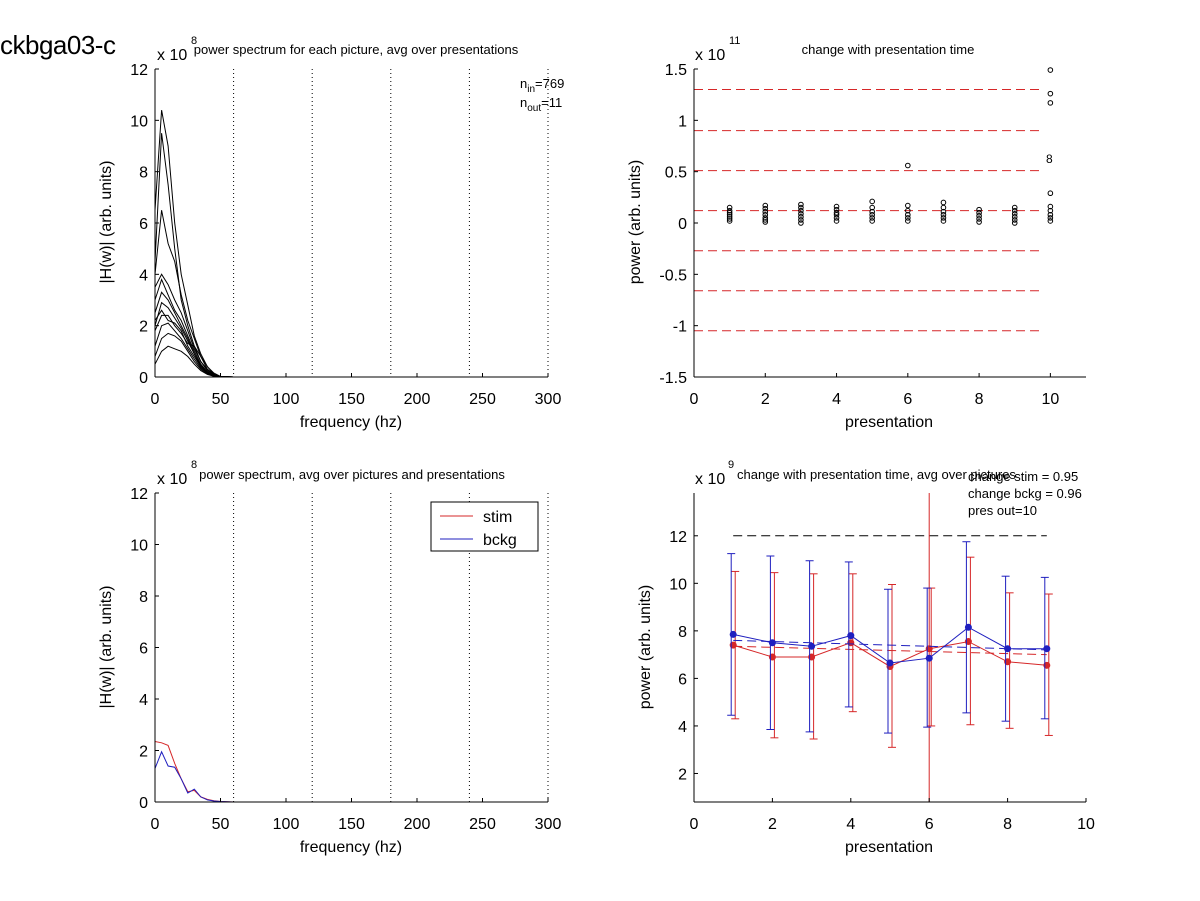 This screenshot has width=1200, height=901. What do you see at coordinates (500, 540) in the screenshot?
I see `legend-bckg-label: bckg` at bounding box center [500, 540].